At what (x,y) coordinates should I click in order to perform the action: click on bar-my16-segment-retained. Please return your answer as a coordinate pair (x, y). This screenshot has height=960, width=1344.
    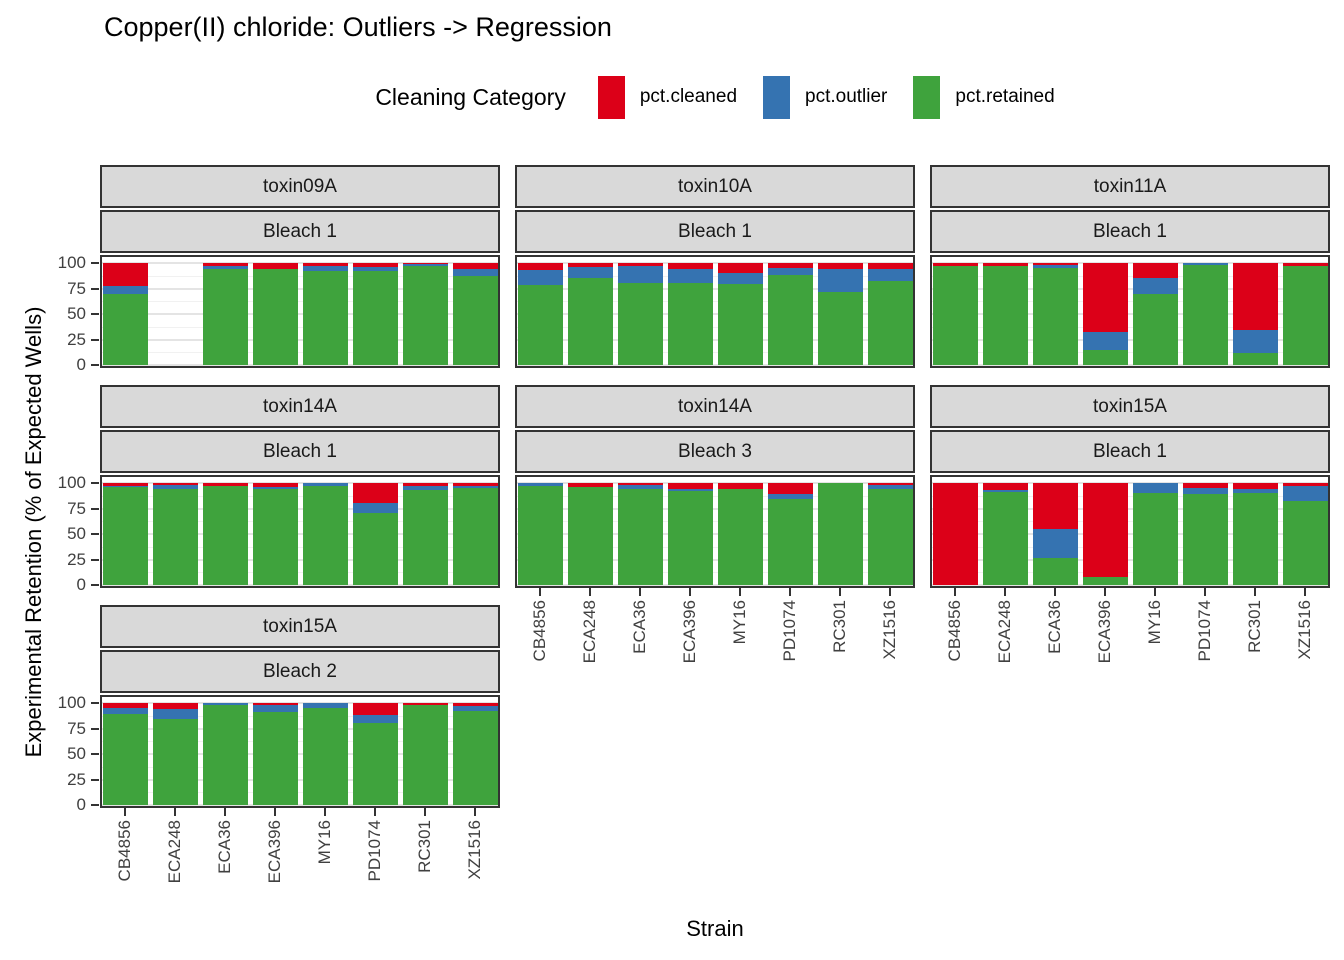
    Looking at the image, I should click on (740, 537).